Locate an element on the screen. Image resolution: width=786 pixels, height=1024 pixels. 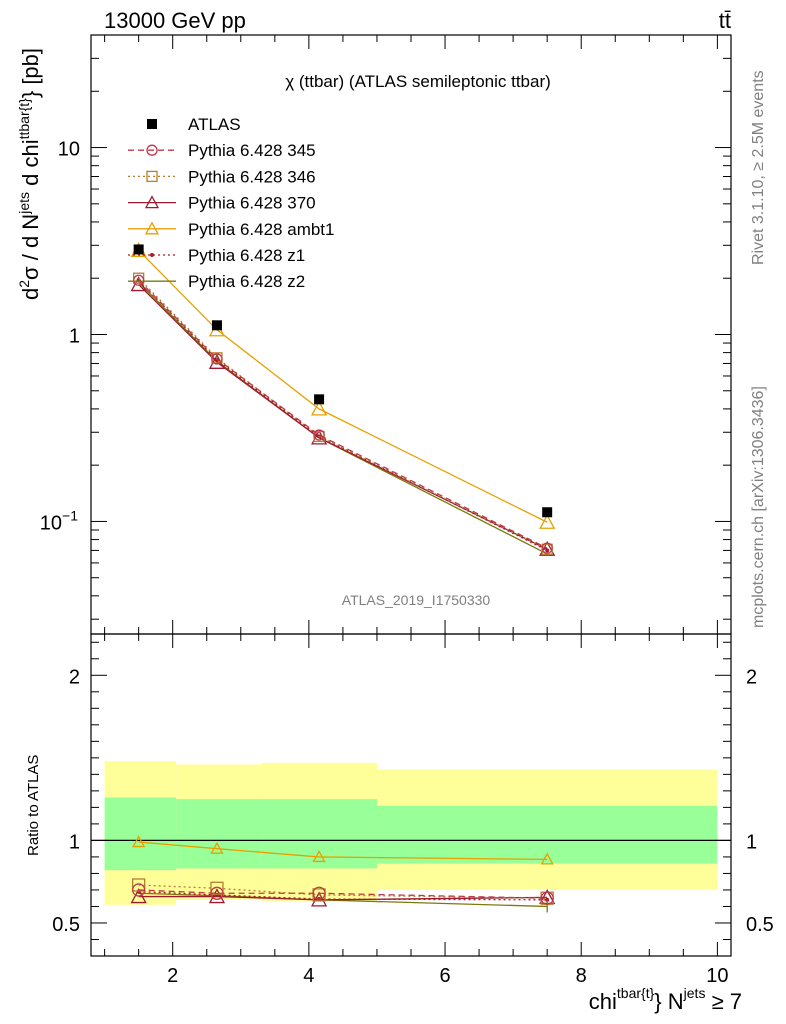
mcplots-label: mcplots.cern.ch [arXiv:1306.3436] is located at coordinates (758, 507).